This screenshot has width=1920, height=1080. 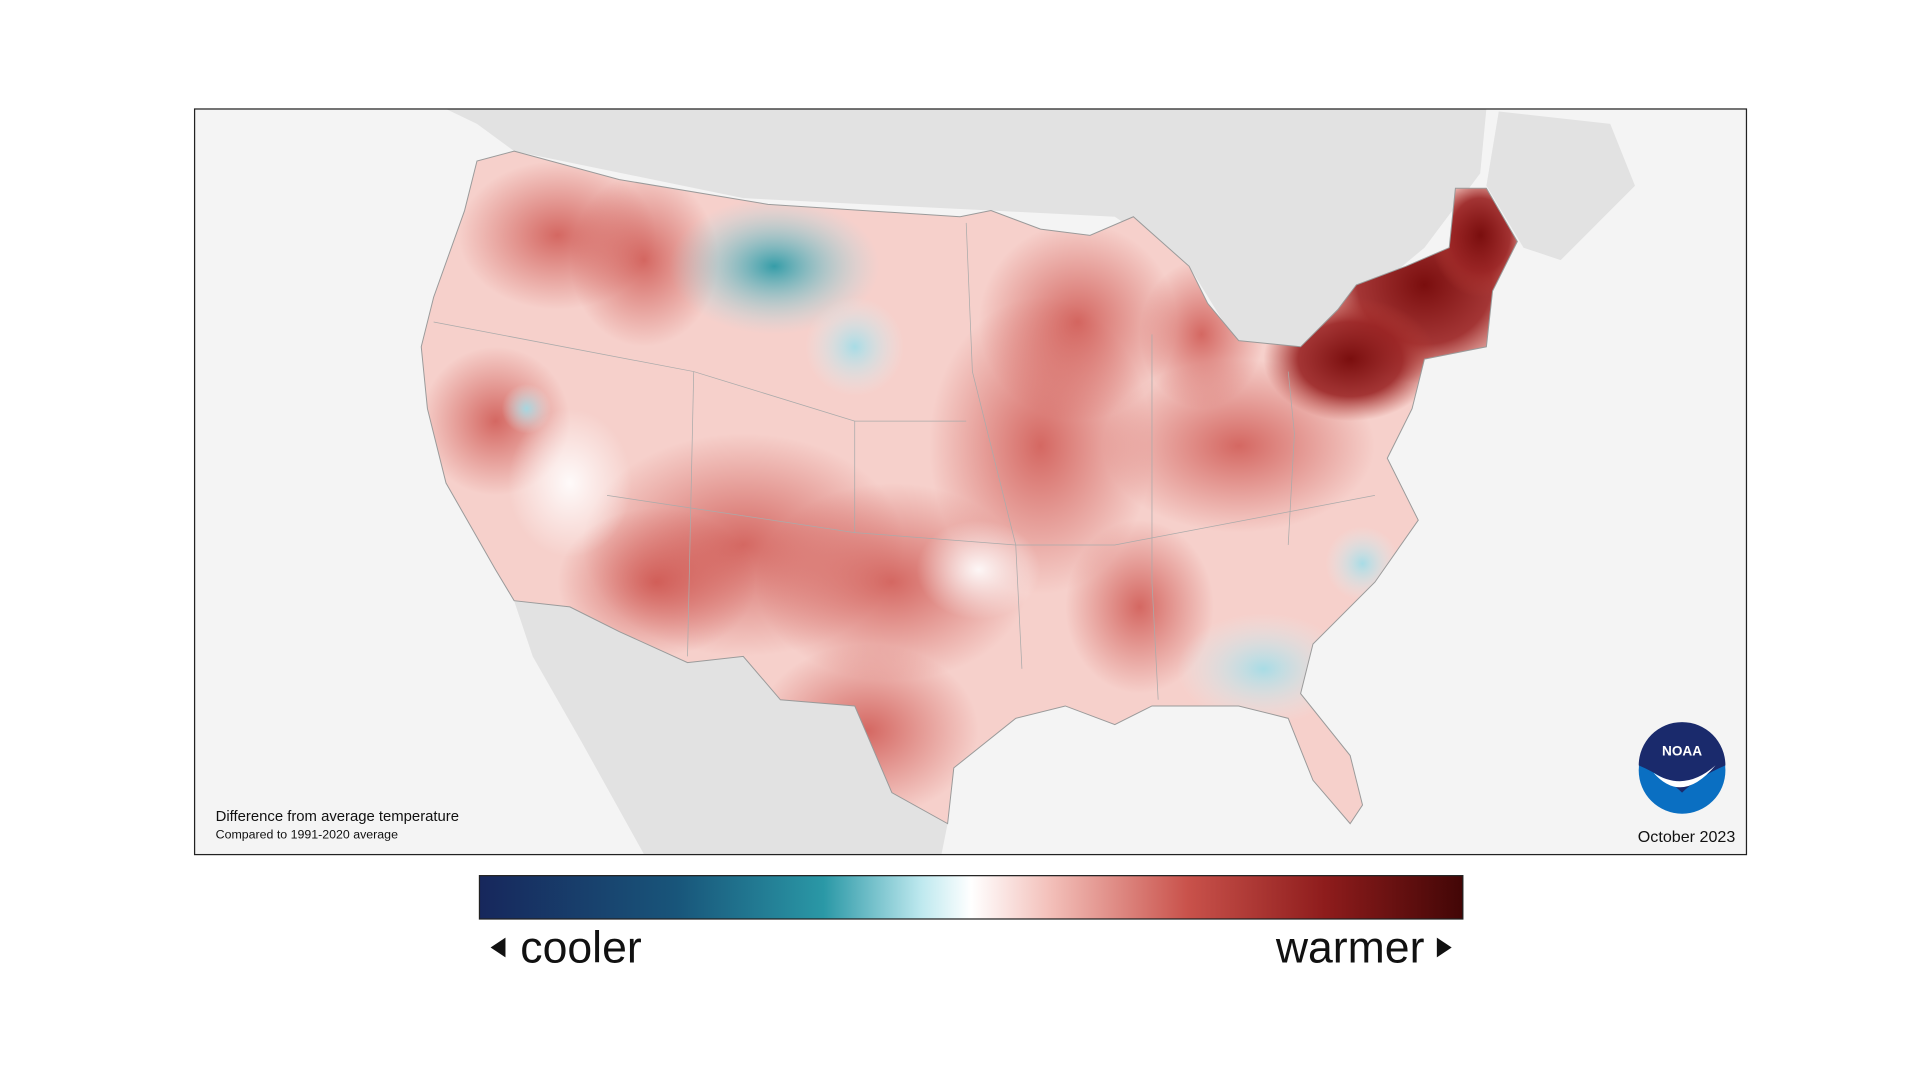 What do you see at coordinates (1682, 768) in the screenshot?
I see `noaa-logo: NOAA` at bounding box center [1682, 768].